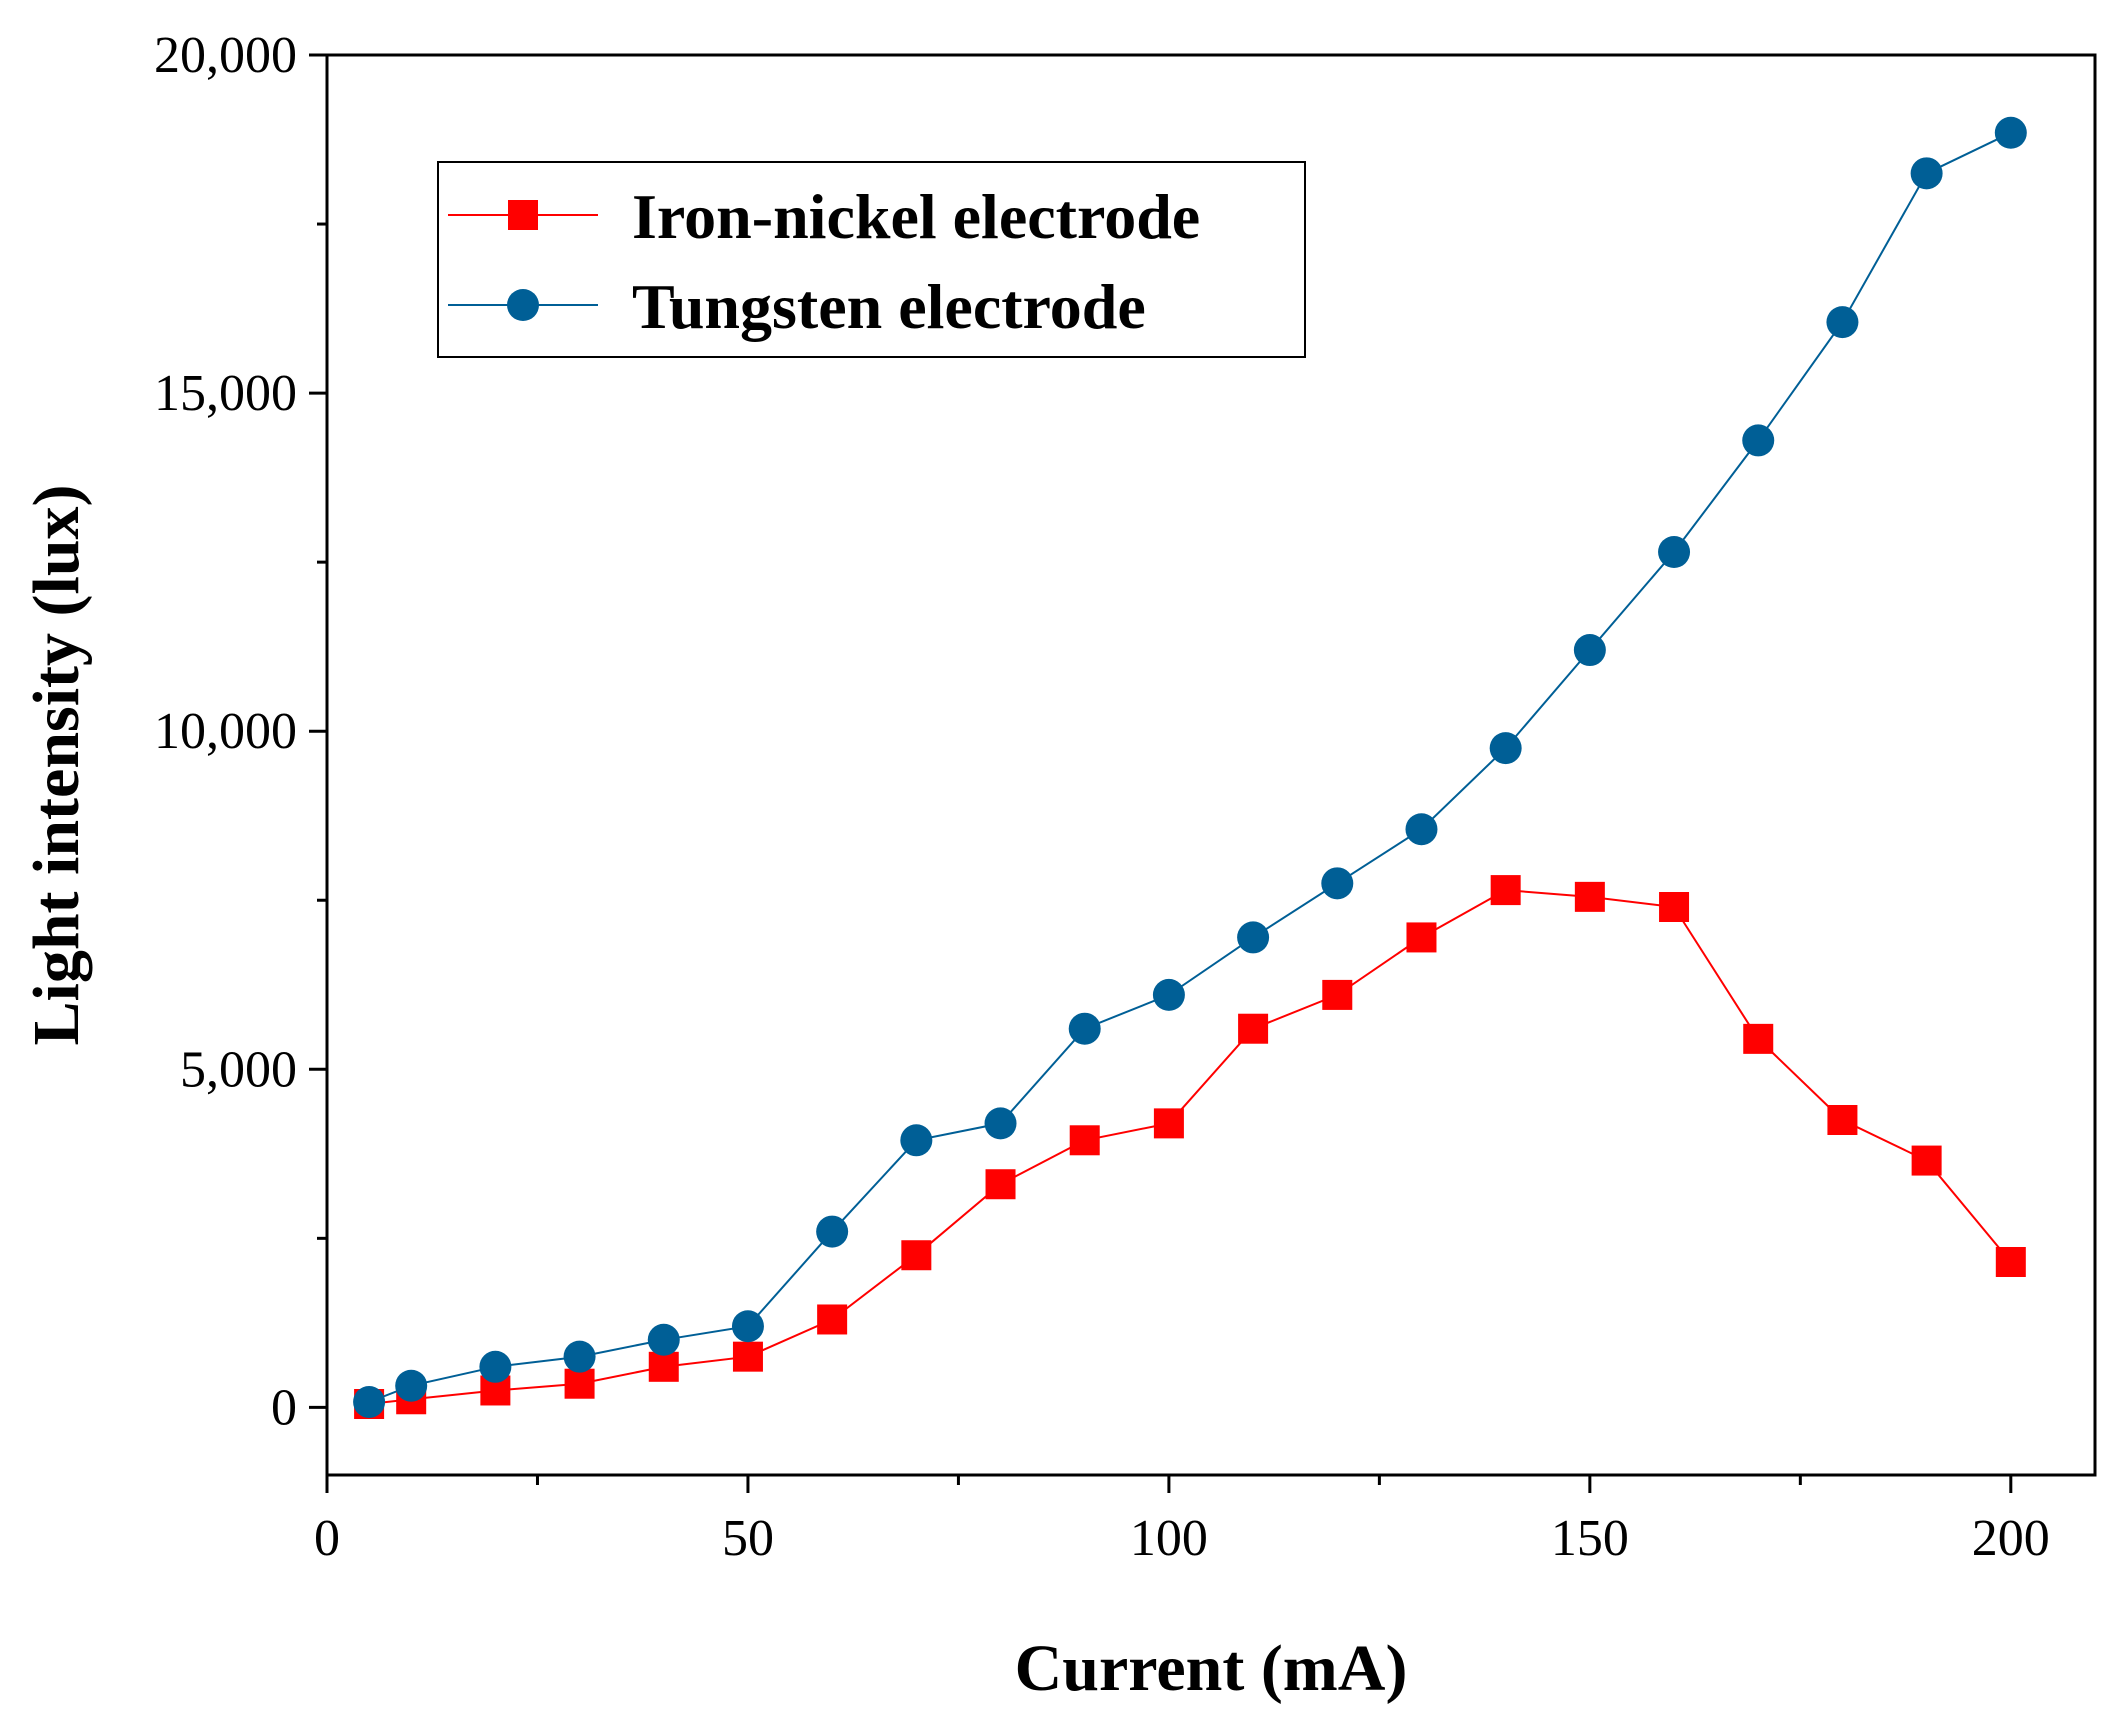 The width and height of the screenshot is (2121, 1721). Describe the element at coordinates (748, 1538) in the screenshot. I see `x-tick-label: 50` at that location.